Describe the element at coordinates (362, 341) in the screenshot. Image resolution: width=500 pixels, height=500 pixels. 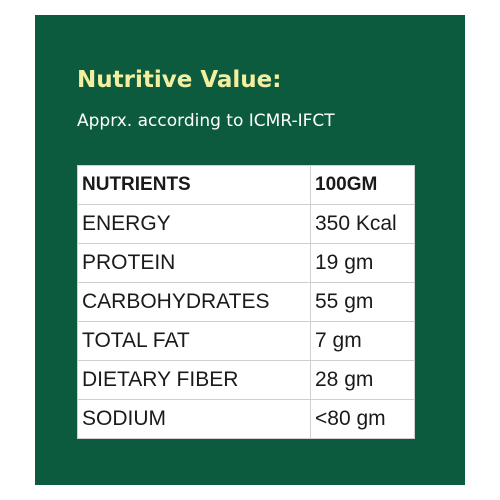
I see `table-cell: 7 gm` at that location.